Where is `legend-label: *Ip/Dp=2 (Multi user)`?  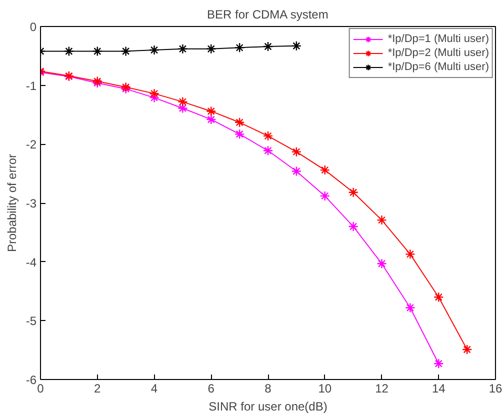 legend-label: *Ip/Dp=2 (Multi user) is located at coordinates (438, 53).